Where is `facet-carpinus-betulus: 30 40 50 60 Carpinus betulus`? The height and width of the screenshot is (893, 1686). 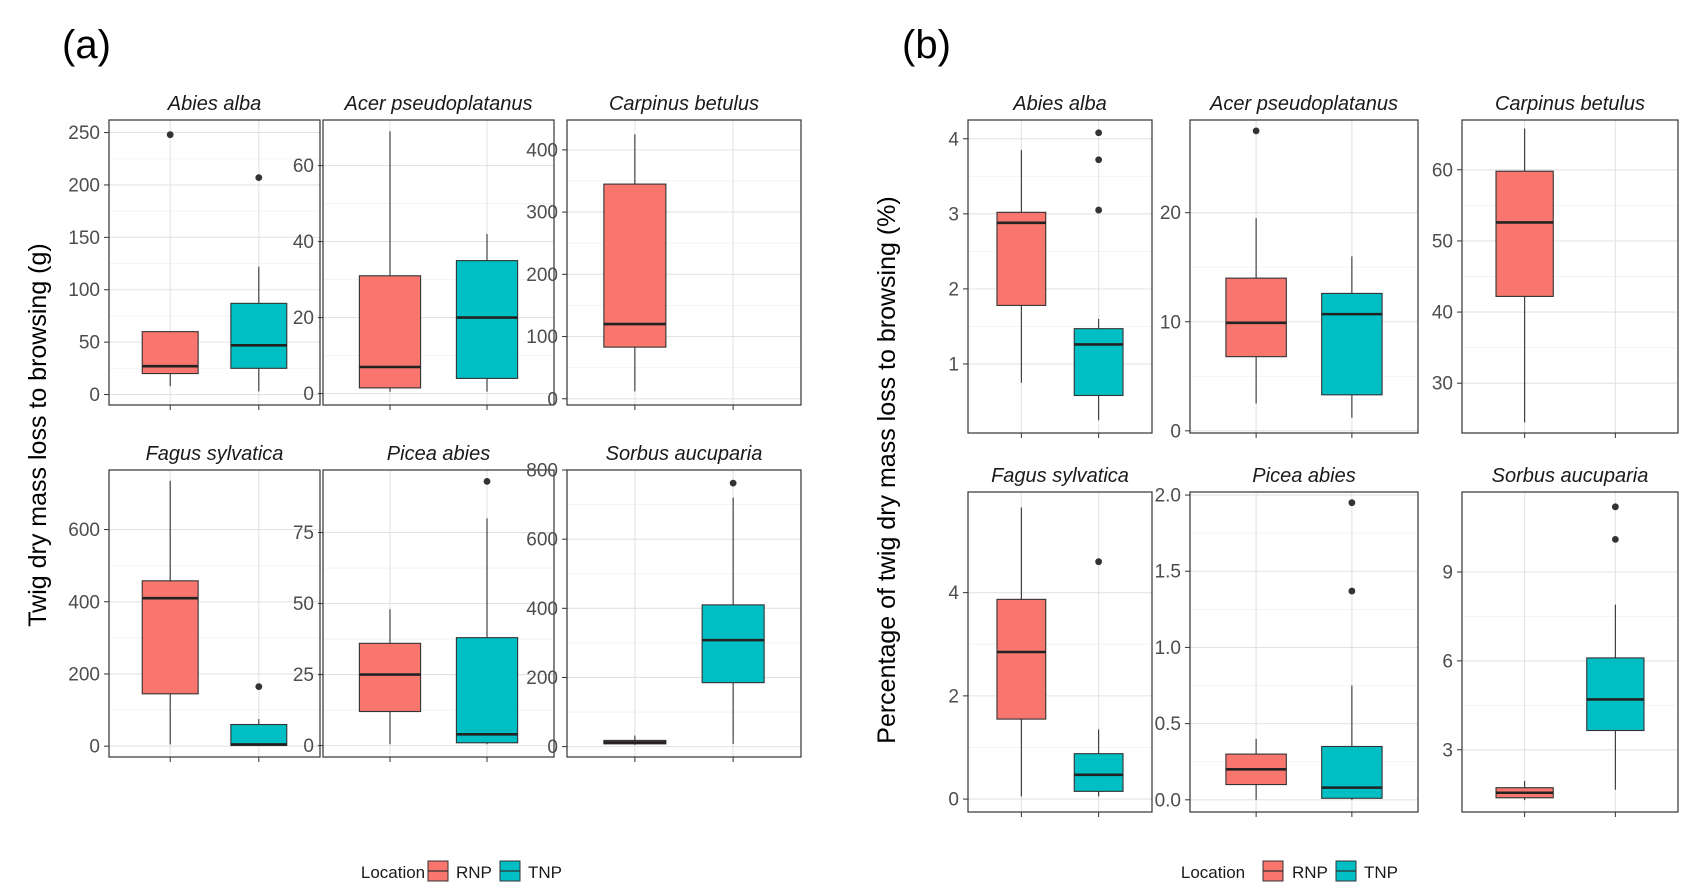
facet-carpinus-betulus: 30 40 50 60 Carpinus betulus is located at coordinates (1555, 265).